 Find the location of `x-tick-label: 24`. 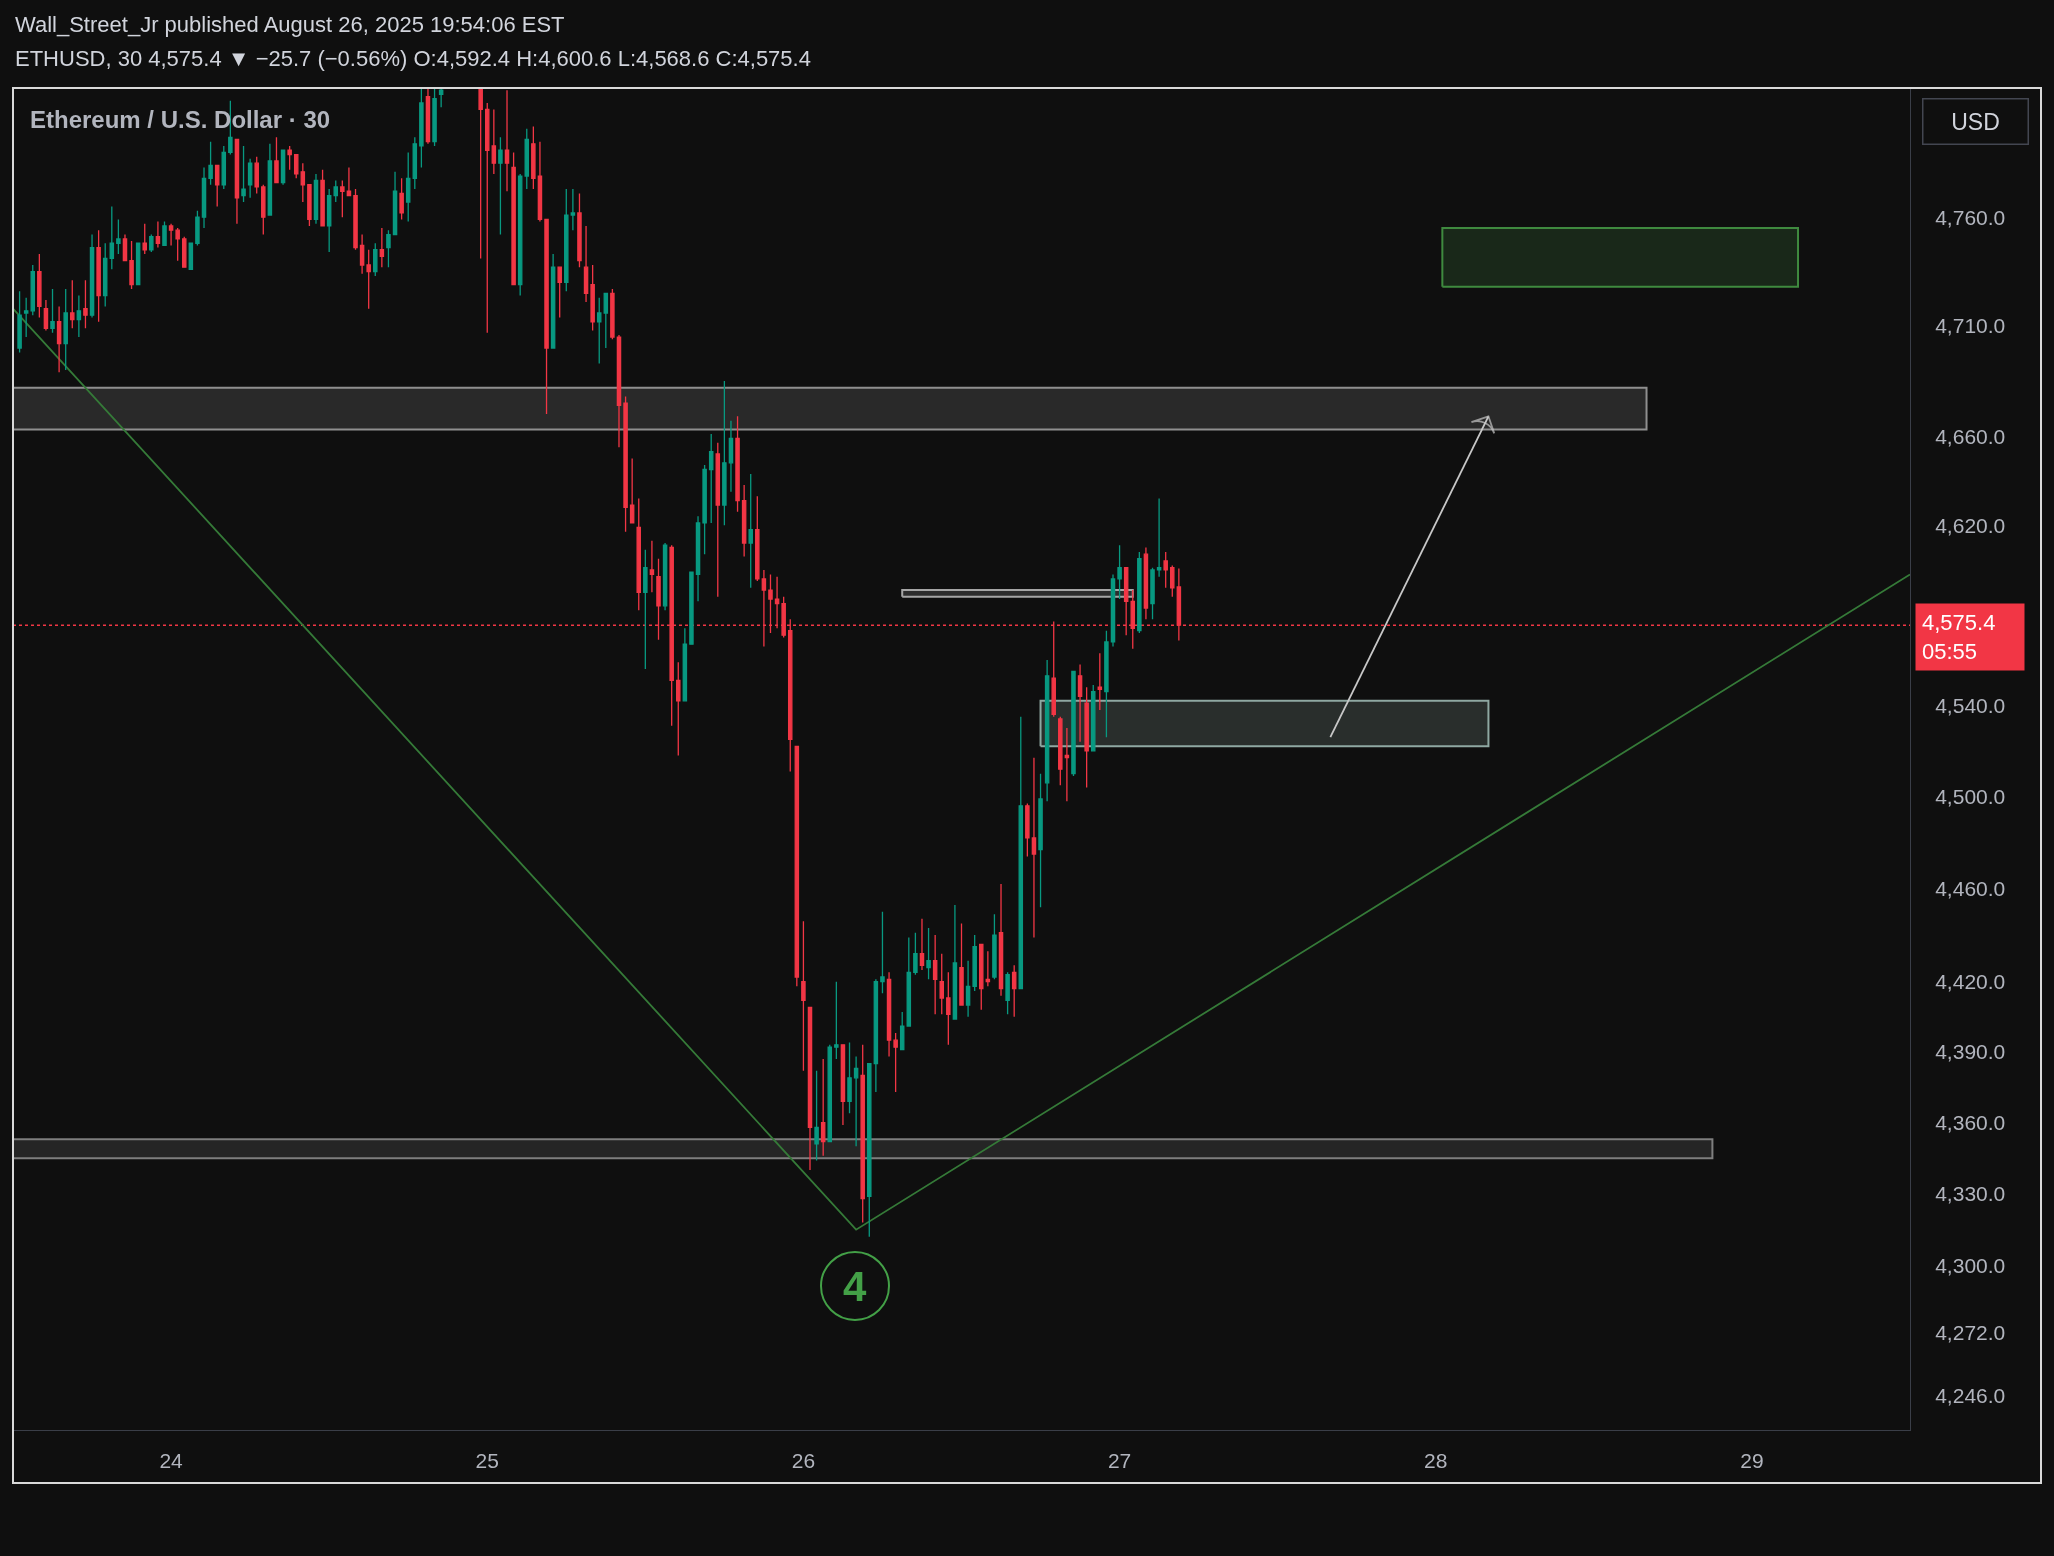

x-tick-label: 24 is located at coordinates (171, 1461).